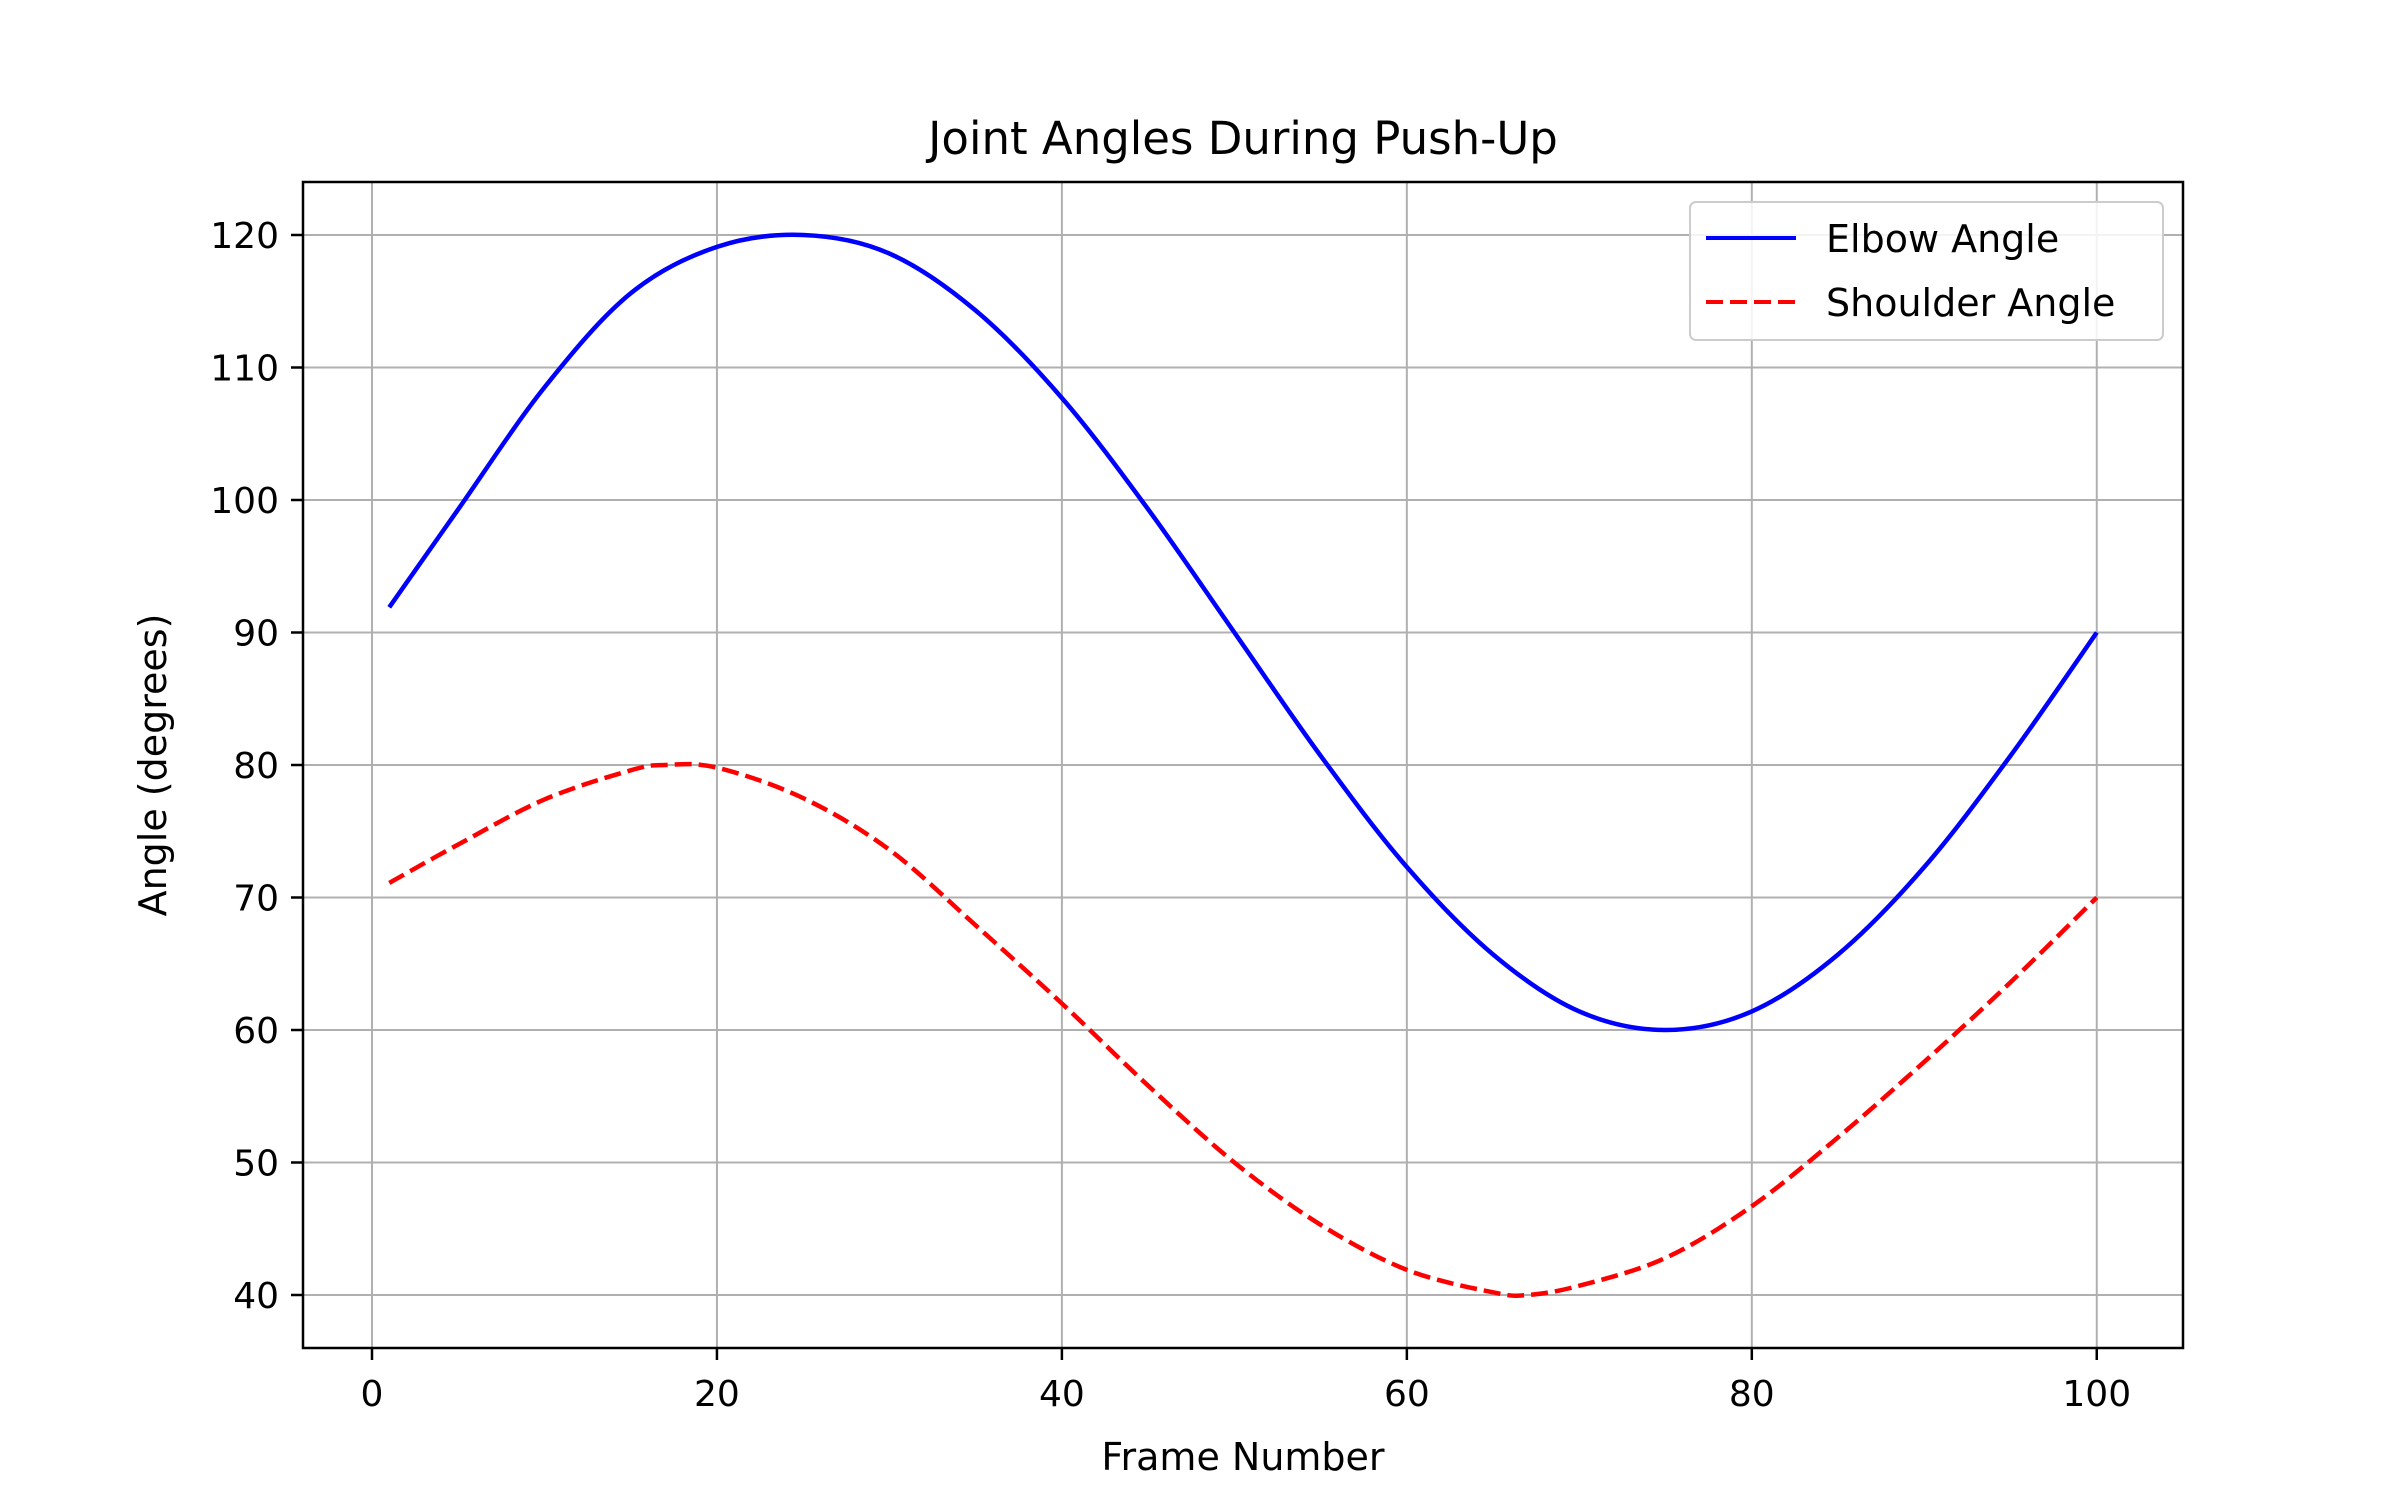  I want to click on legend-box, so click(1926, 271).